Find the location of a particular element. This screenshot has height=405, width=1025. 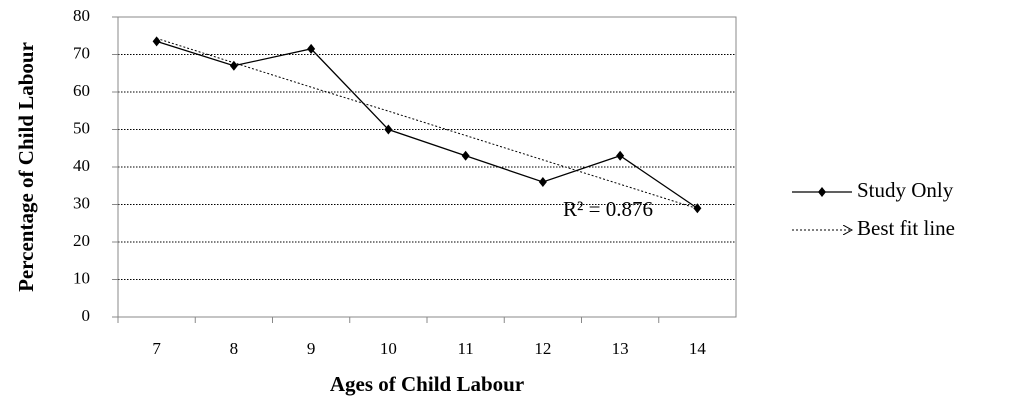

y-tick-label: 0 is located at coordinates (86, 315).